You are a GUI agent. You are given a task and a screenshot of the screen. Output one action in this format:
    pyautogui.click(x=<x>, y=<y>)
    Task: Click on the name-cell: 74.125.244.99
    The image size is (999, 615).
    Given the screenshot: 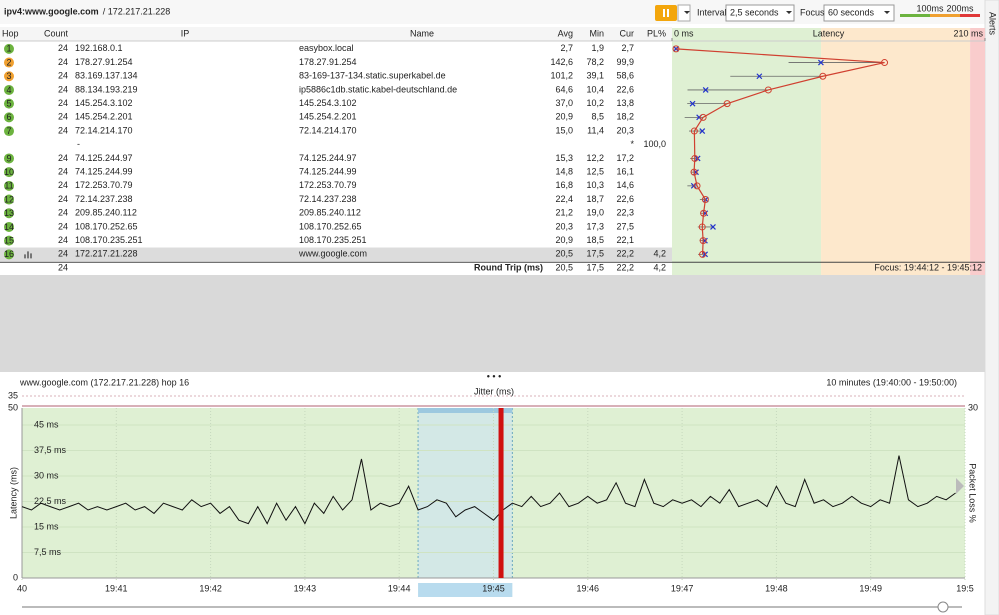 What is the action you would take?
    pyautogui.click(x=328, y=172)
    